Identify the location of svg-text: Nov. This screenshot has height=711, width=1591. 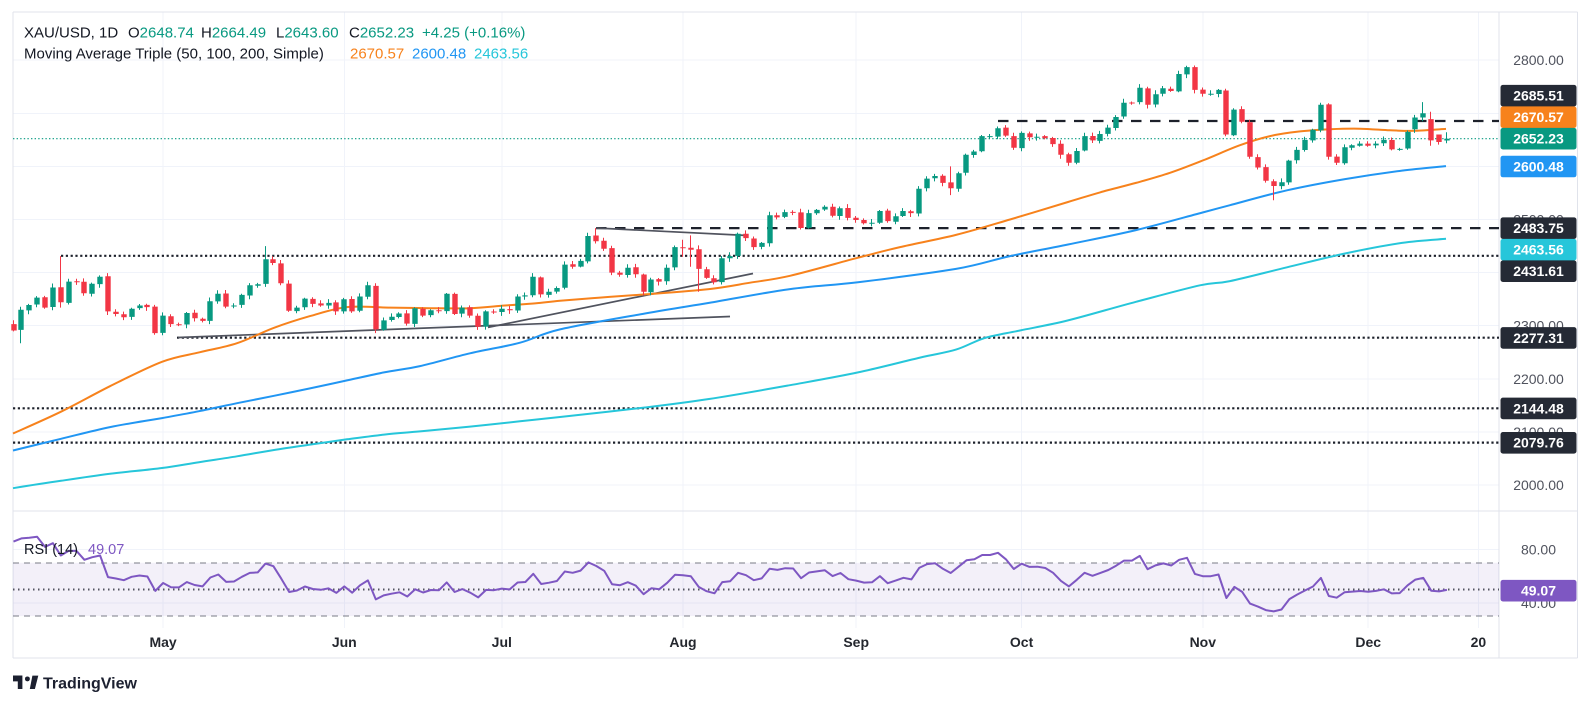
(1203, 642).